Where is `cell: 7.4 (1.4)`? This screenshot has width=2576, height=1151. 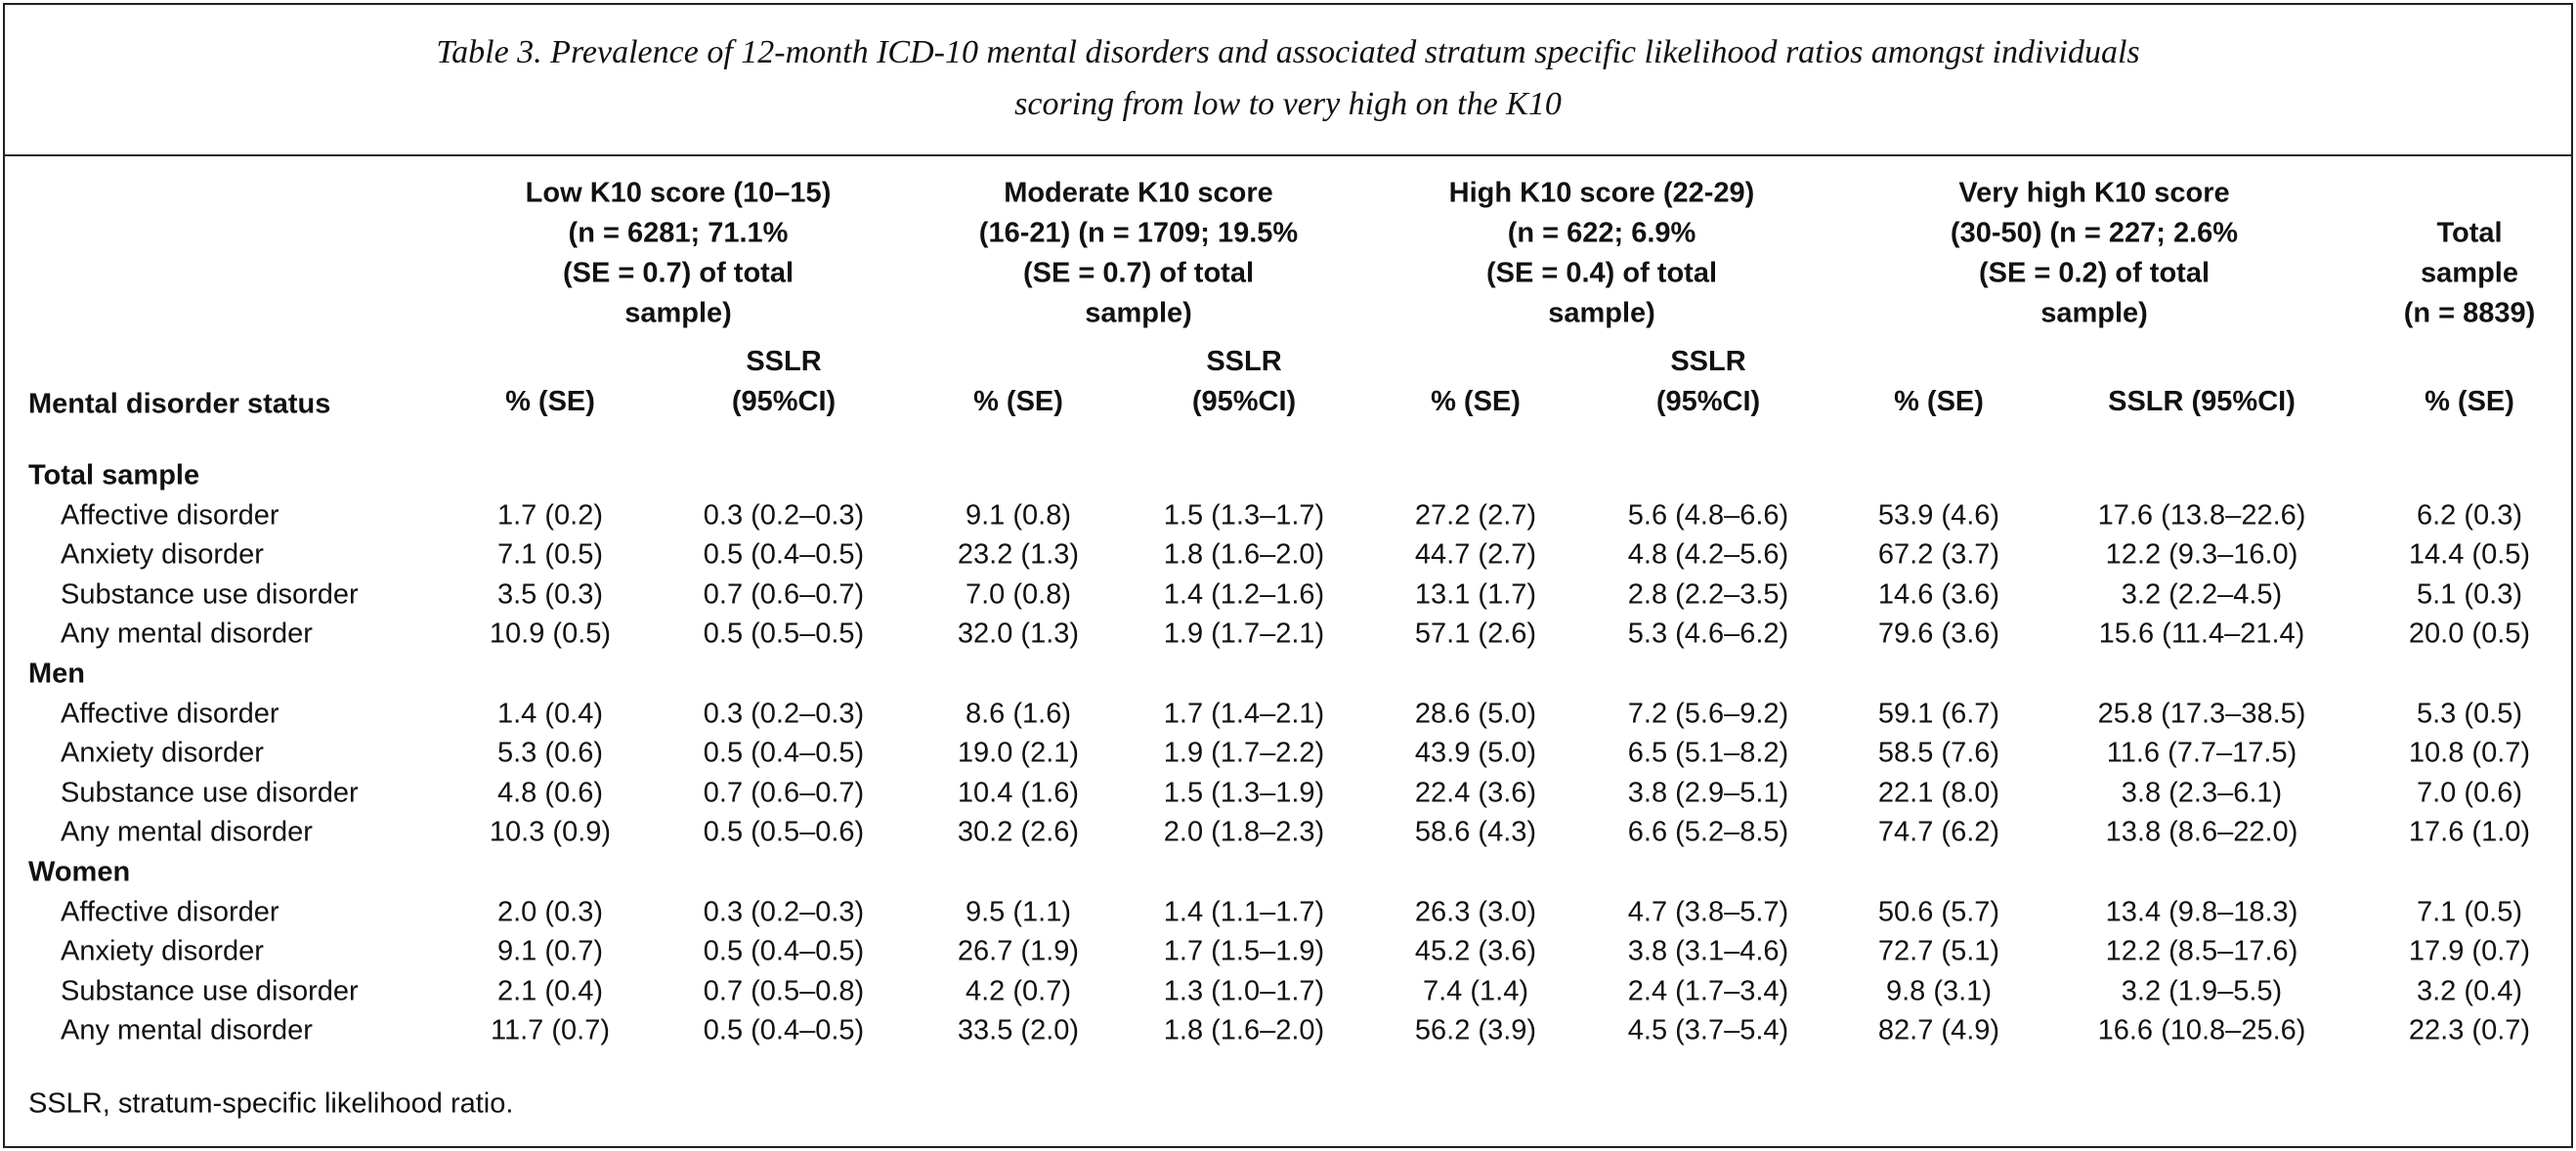
cell: 7.4 (1.4) is located at coordinates (1475, 991).